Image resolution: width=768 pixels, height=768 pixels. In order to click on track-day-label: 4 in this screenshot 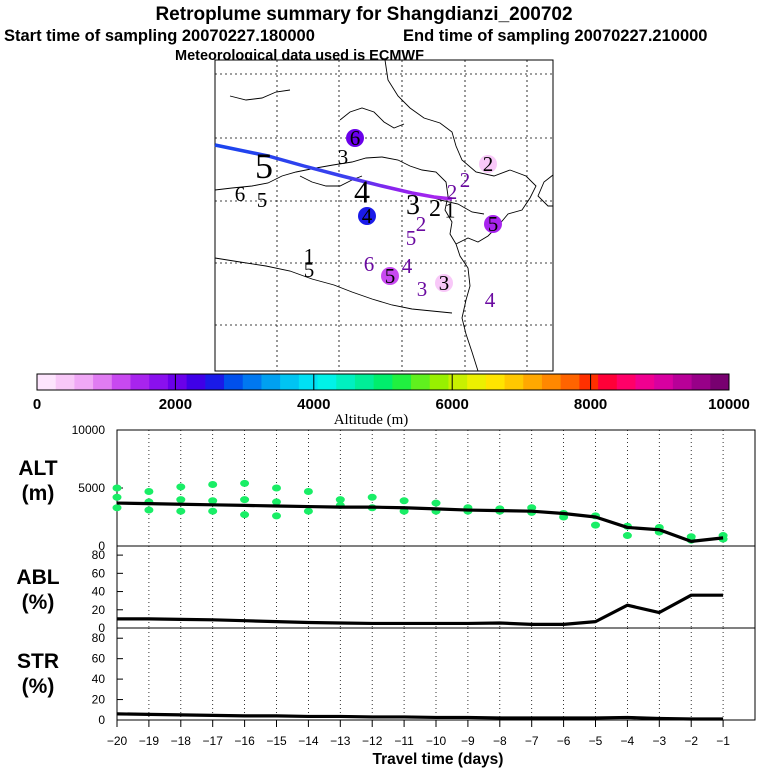, I will do `click(362, 192)`.